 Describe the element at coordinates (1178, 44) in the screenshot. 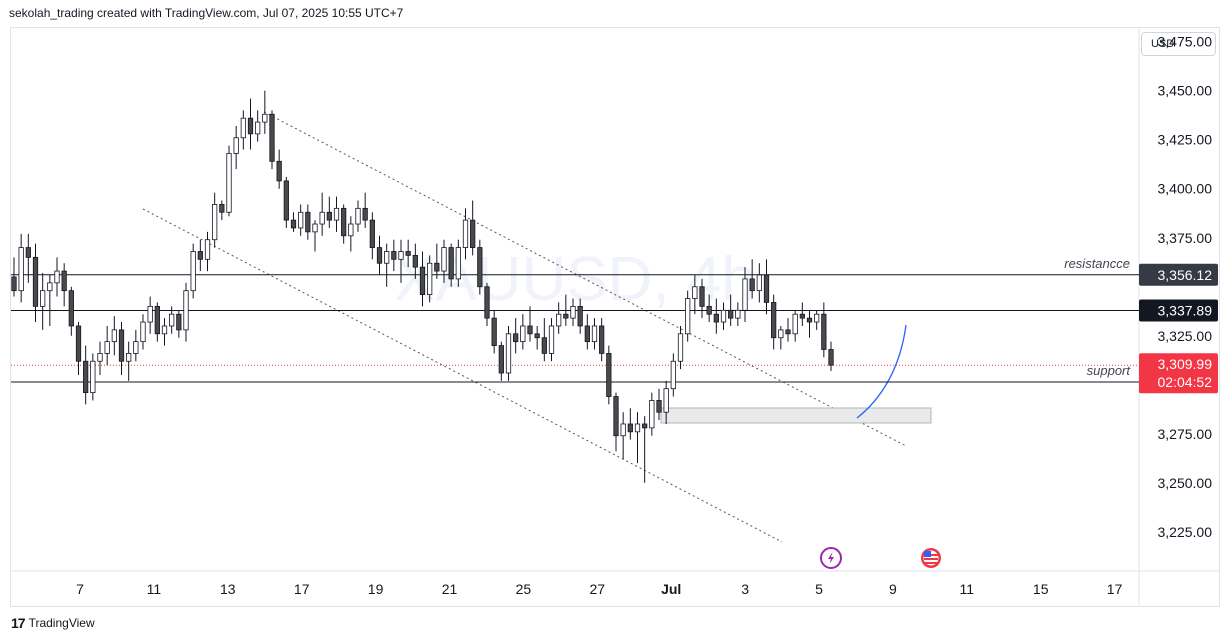

I see `currency-selector: USD` at that location.